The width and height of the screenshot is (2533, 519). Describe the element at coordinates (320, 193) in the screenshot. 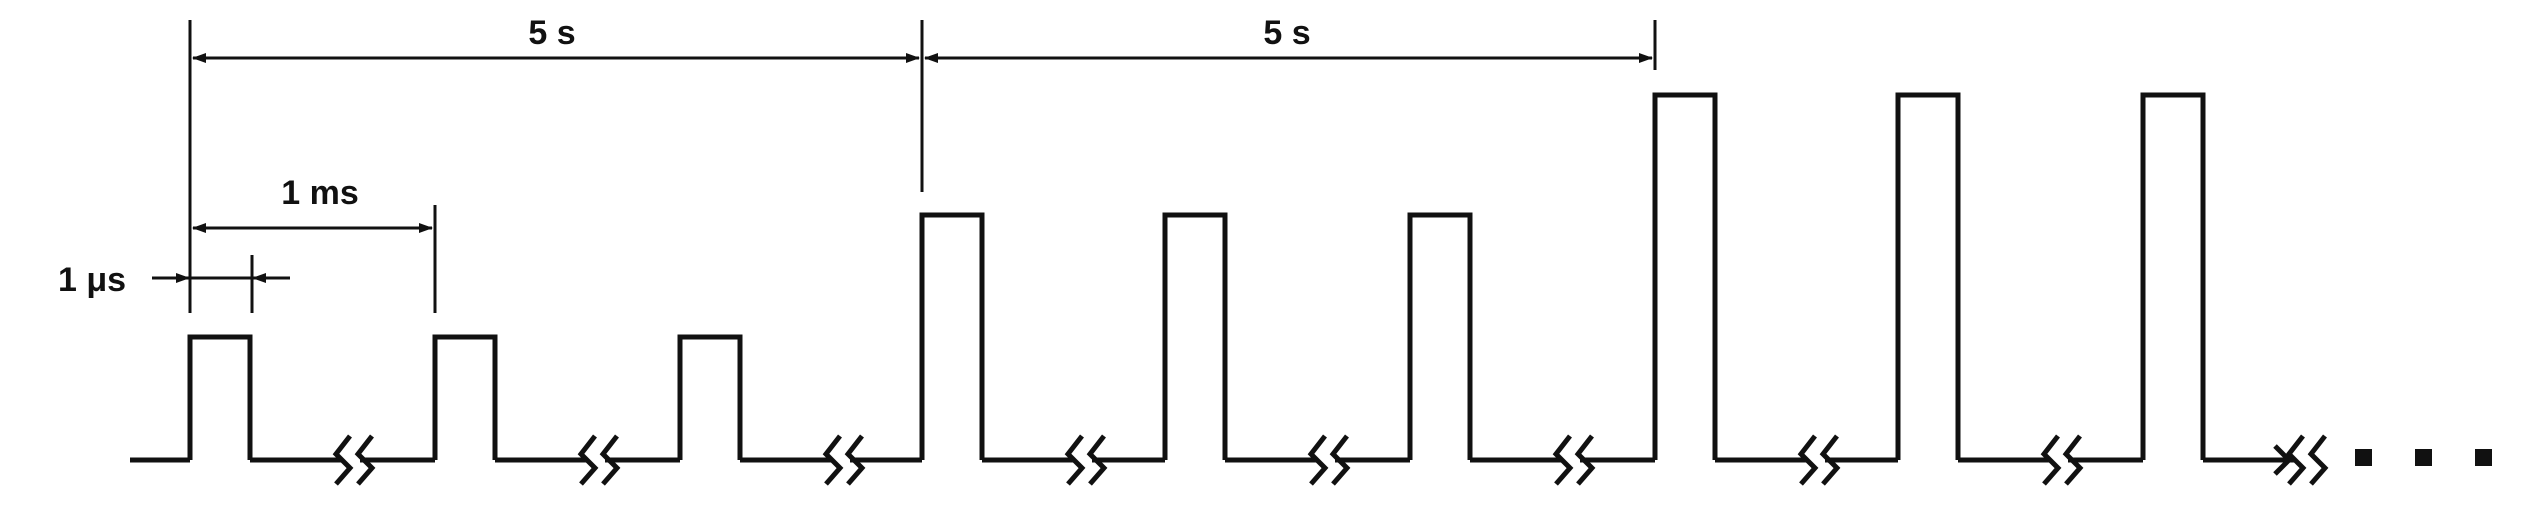

I see `label-1ms: 1 ms` at that location.